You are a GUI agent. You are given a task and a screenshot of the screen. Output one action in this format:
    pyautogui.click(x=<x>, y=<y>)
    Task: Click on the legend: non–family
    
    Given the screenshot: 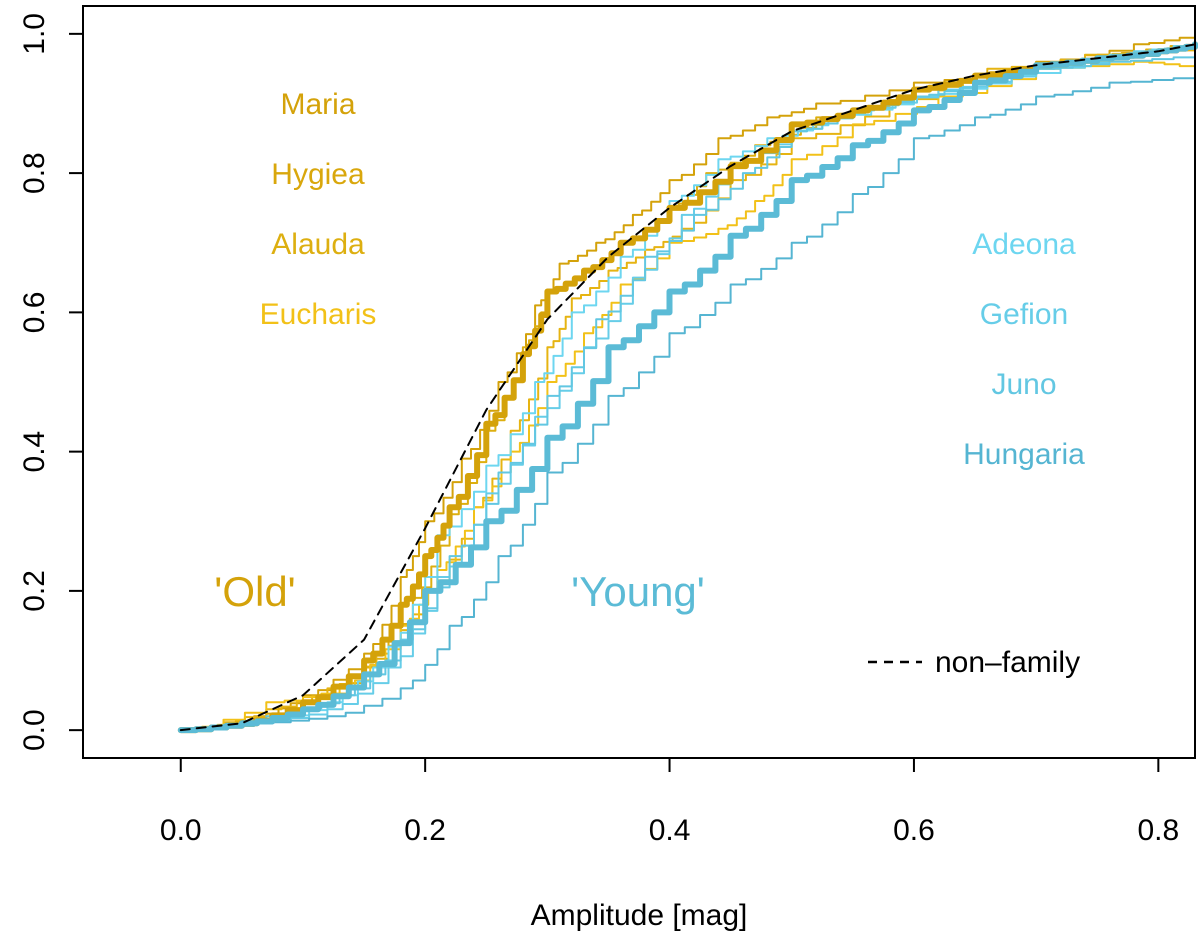 What is the action you would take?
    pyautogui.click(x=974, y=662)
    